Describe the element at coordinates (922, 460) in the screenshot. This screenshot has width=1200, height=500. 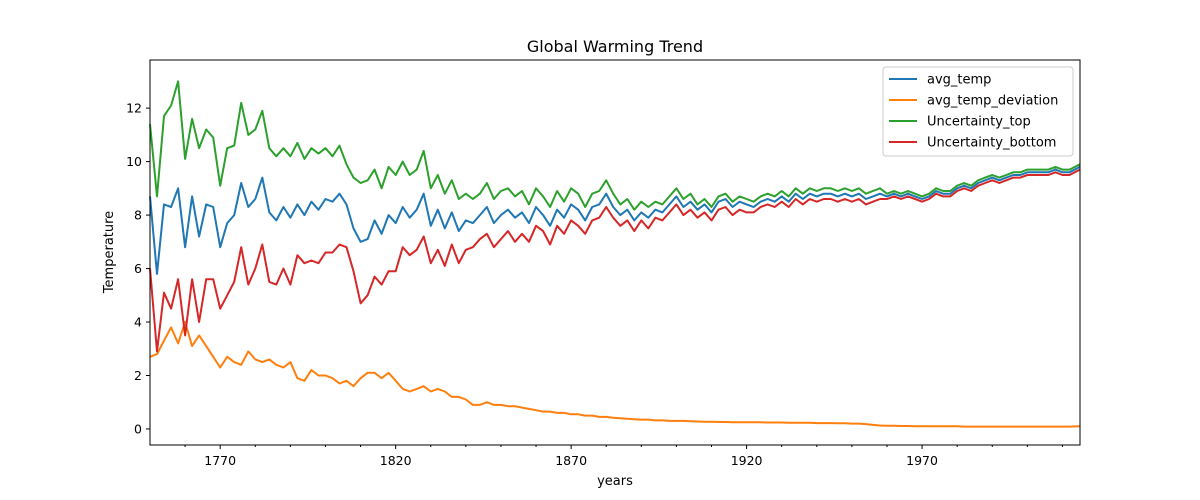
I see `x-tick-label: 1970` at that location.